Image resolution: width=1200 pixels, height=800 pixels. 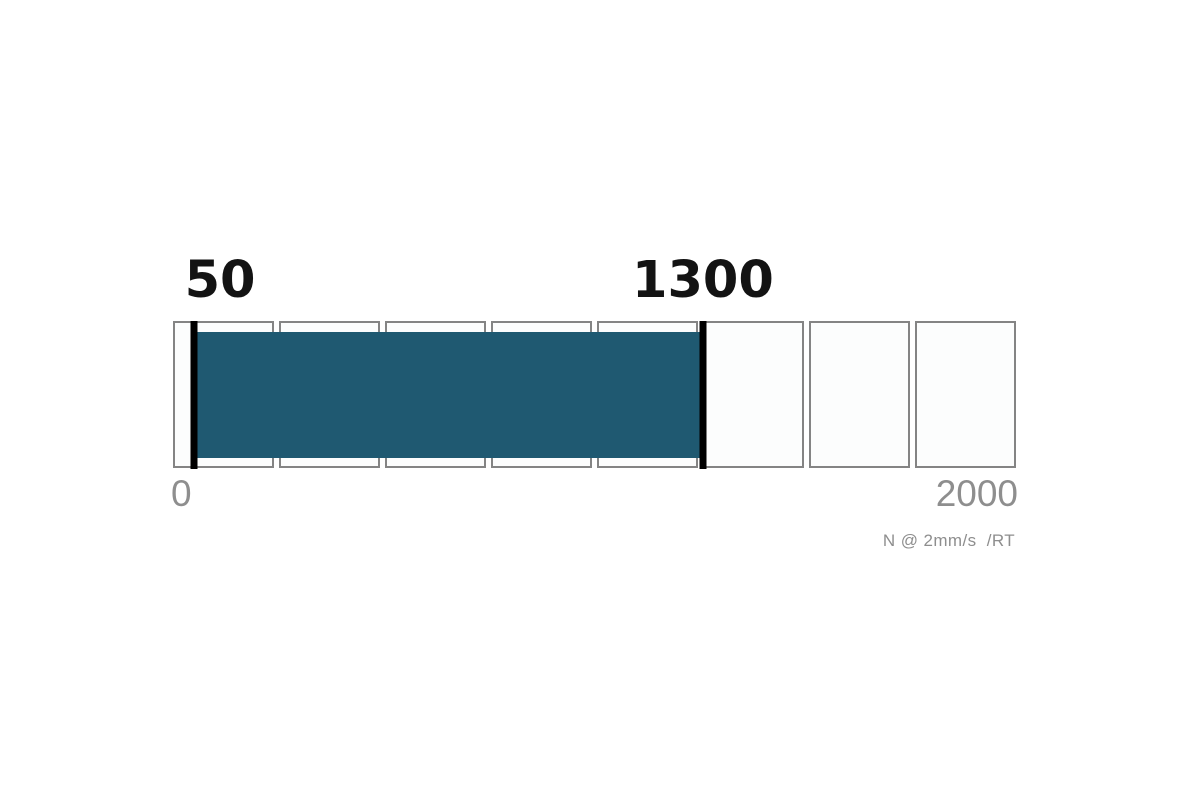 What do you see at coordinates (976, 493) in the screenshot?
I see `axis-max-label: 2000` at bounding box center [976, 493].